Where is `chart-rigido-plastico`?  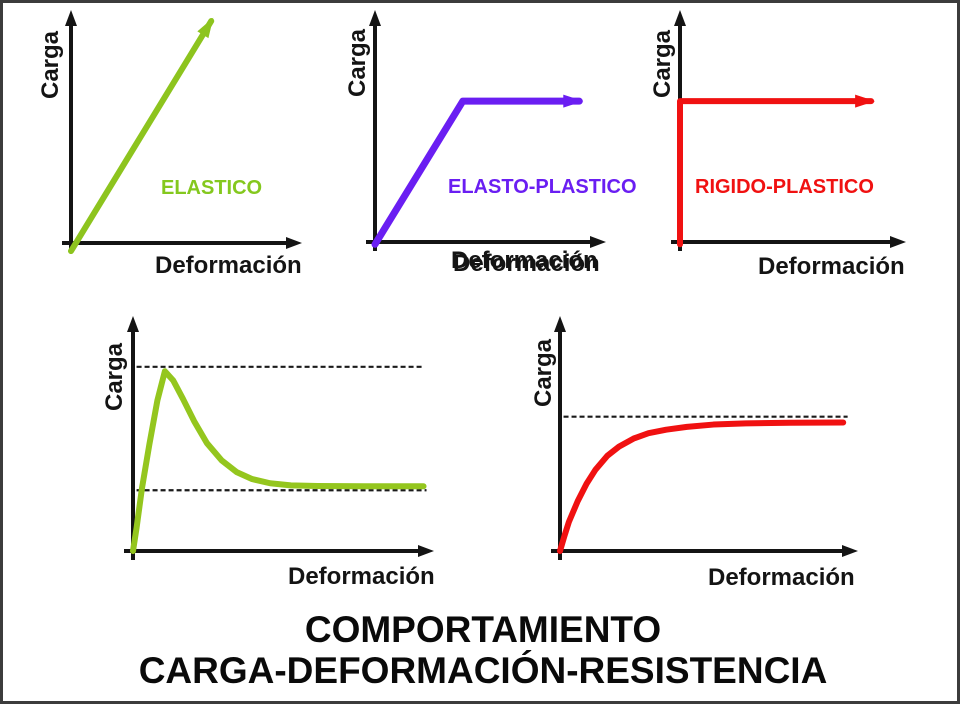 chart-rigido-plastico is located at coordinates (788, 130).